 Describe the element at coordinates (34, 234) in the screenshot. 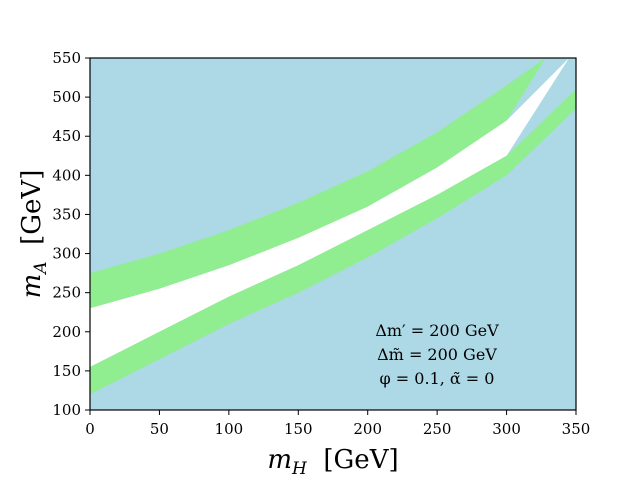

I see `y-axis-label: mA [GeV]` at that location.